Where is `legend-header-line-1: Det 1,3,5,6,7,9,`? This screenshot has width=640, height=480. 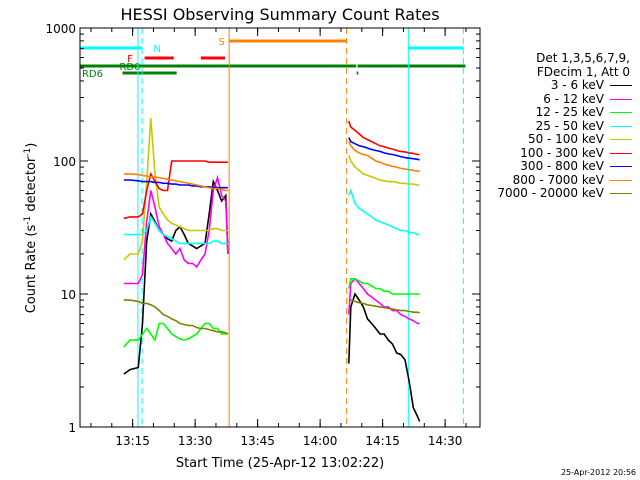 legend-header-line-1: Det 1,3,5,6,7,9, is located at coordinates (583, 58).